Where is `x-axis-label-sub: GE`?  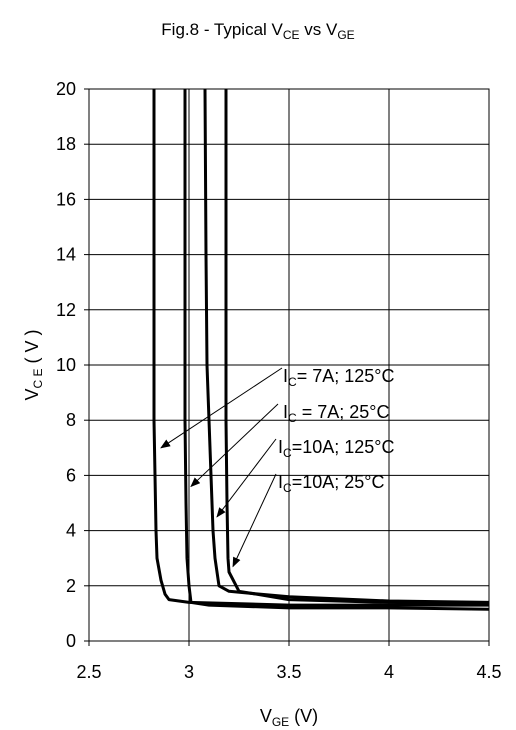 x-axis-label-sub: GE is located at coordinates (280, 722).